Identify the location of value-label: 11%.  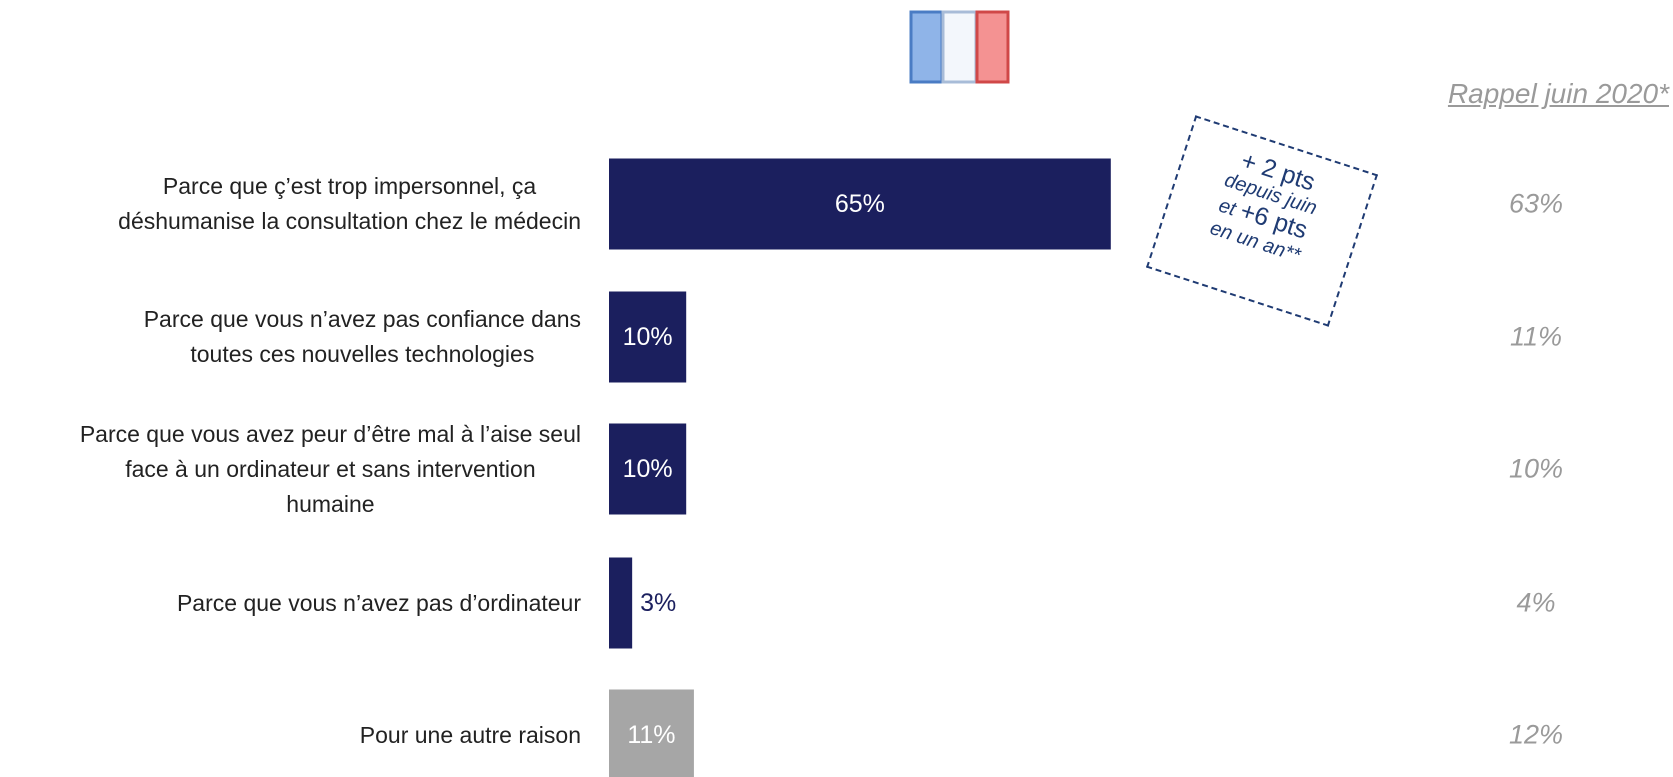
(651, 735).